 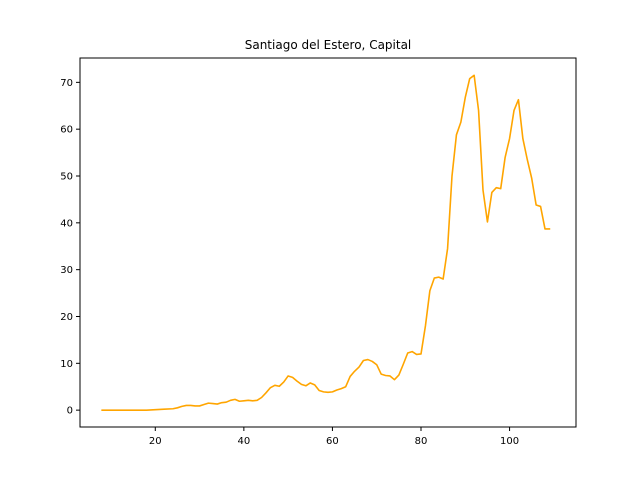 What do you see at coordinates (243, 441) in the screenshot?
I see `x-tick-label: 40` at bounding box center [243, 441].